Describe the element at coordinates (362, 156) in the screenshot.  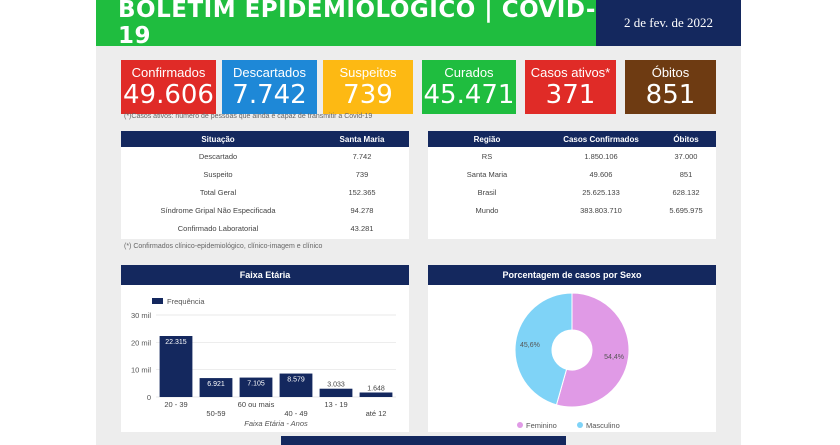
I see `table-cell: 7.742` at that location.